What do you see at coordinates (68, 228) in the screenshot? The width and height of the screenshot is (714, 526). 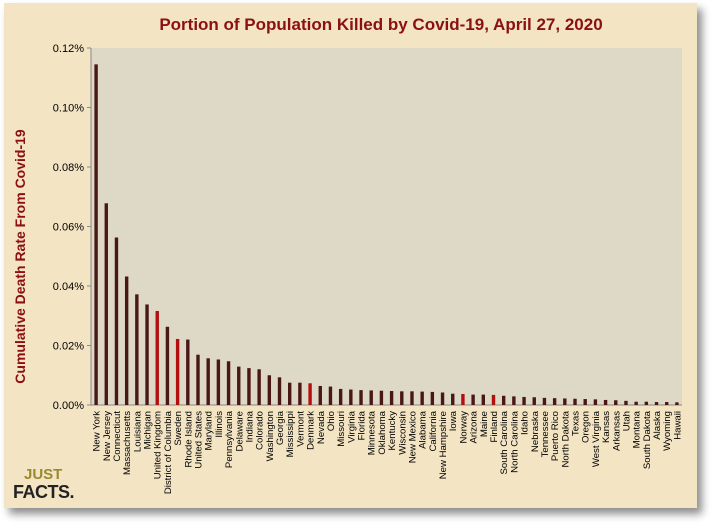 I see `y-tick-label: 0.06%` at bounding box center [68, 228].